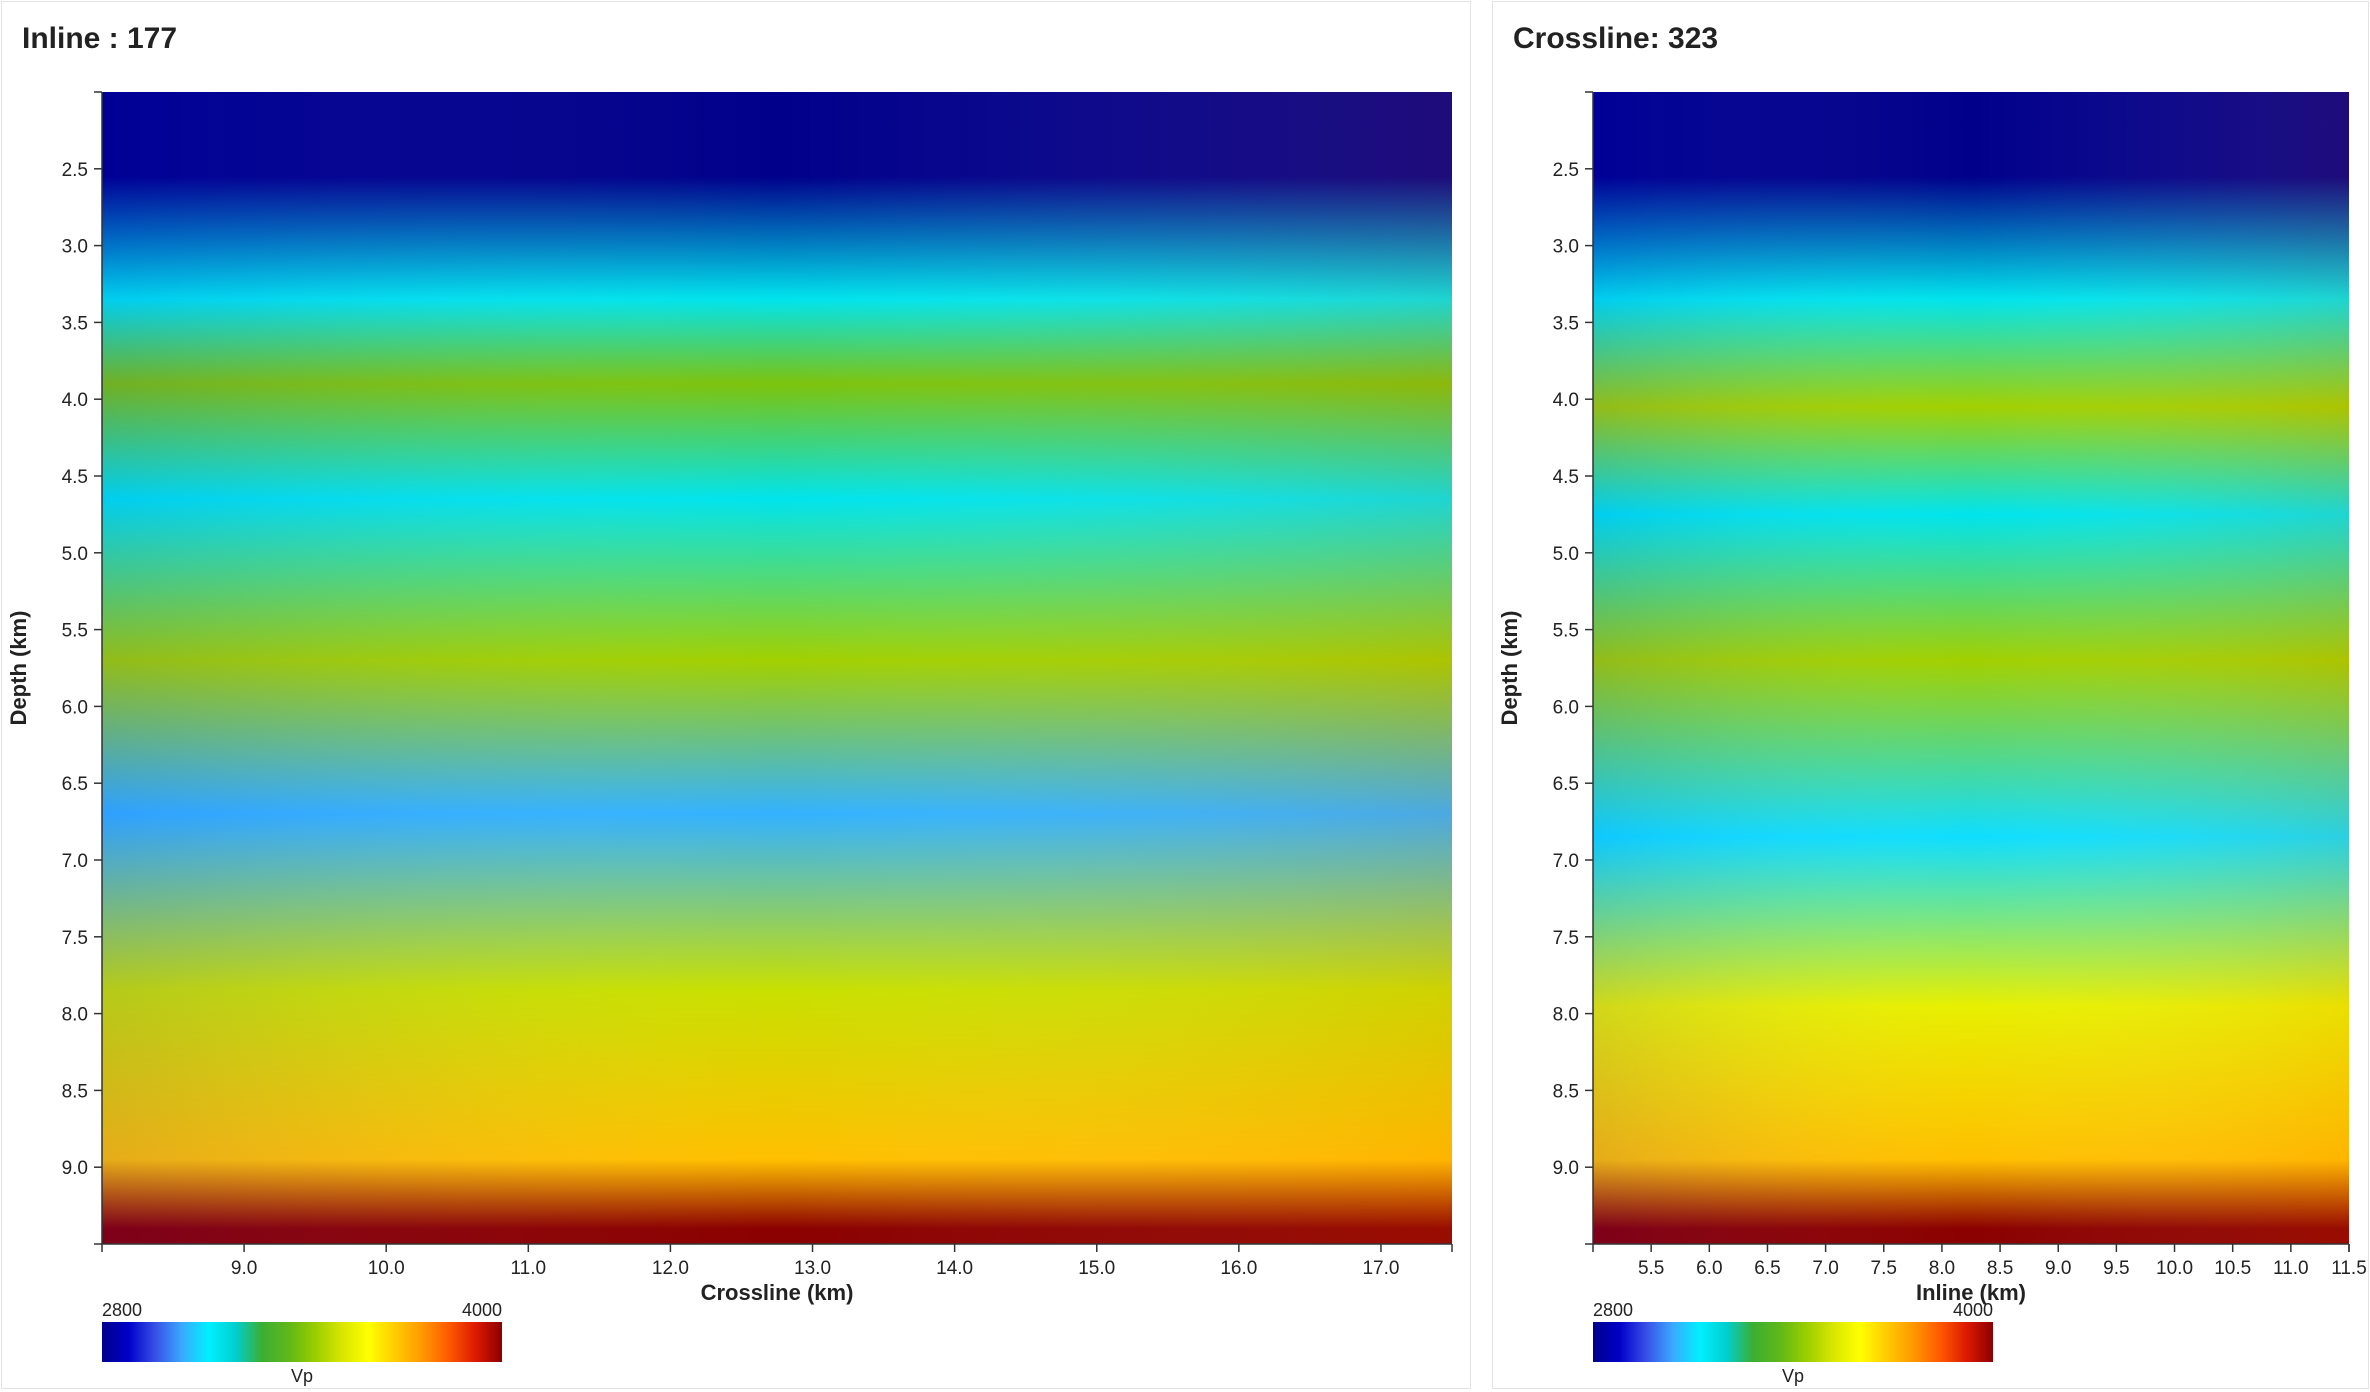 Image resolution: width=2370 pixels, height=1392 pixels. Describe the element at coordinates (75, 1015) in the screenshot. I see `inline-y-tick-label: 8.0` at that location.